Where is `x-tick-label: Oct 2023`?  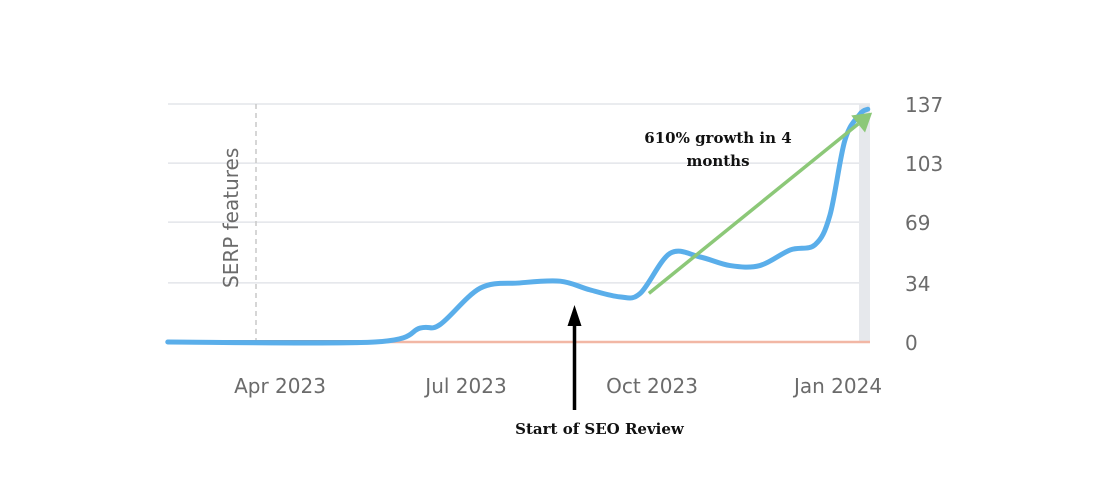 x-tick-label: Oct 2023 is located at coordinates (652, 386).